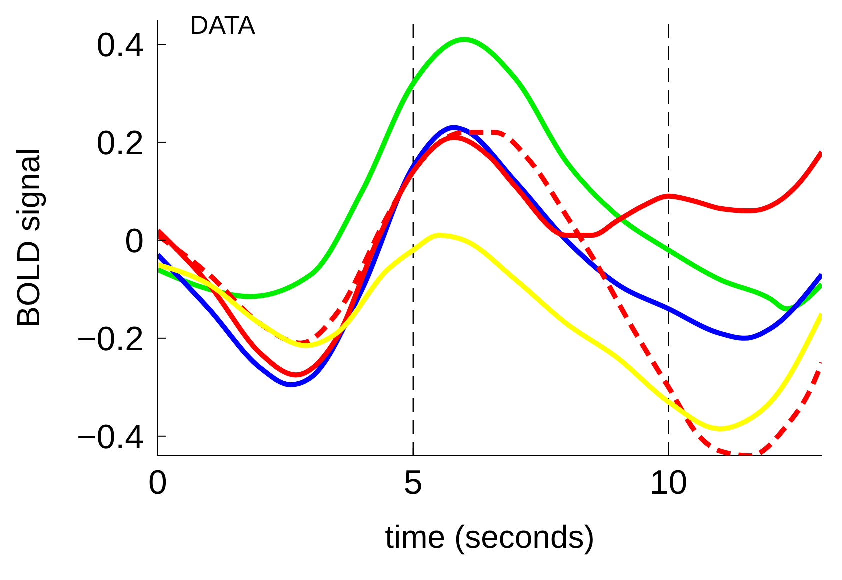 The image size is (842, 580). Describe the element at coordinates (223, 25) in the screenshot. I see `annotation: DATA` at that location.